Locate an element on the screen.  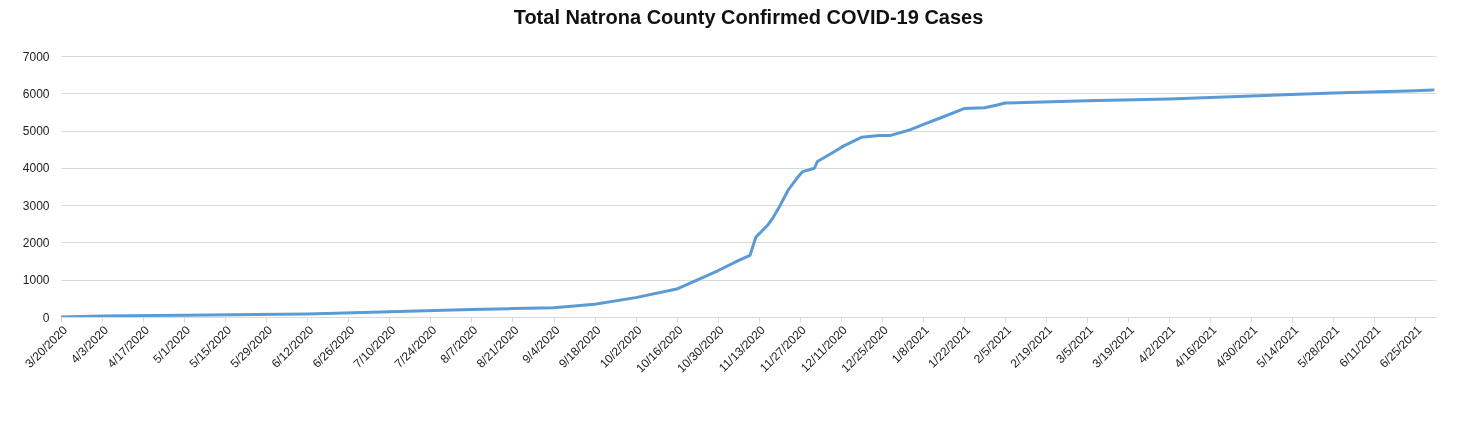
y-tick-label: 3000 is located at coordinates (36, 205).